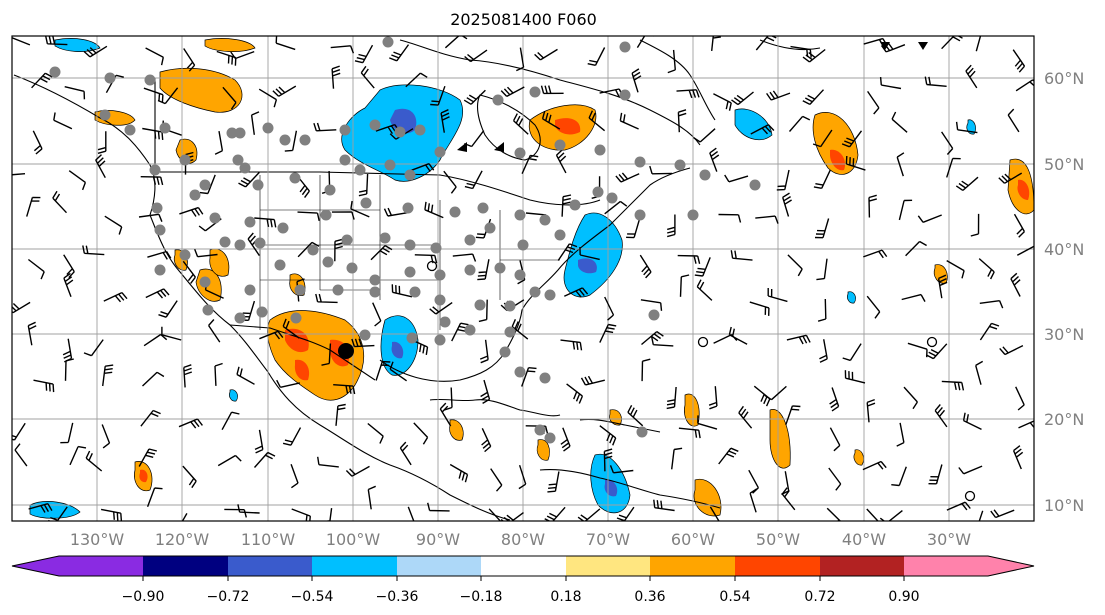 The width and height of the screenshot is (1105, 615). What do you see at coordinates (1064, 292) in the screenshot?
I see `latitude-labels: 60°N 50°N 40°N 30°N 20°N 10°N` at bounding box center [1064, 292].